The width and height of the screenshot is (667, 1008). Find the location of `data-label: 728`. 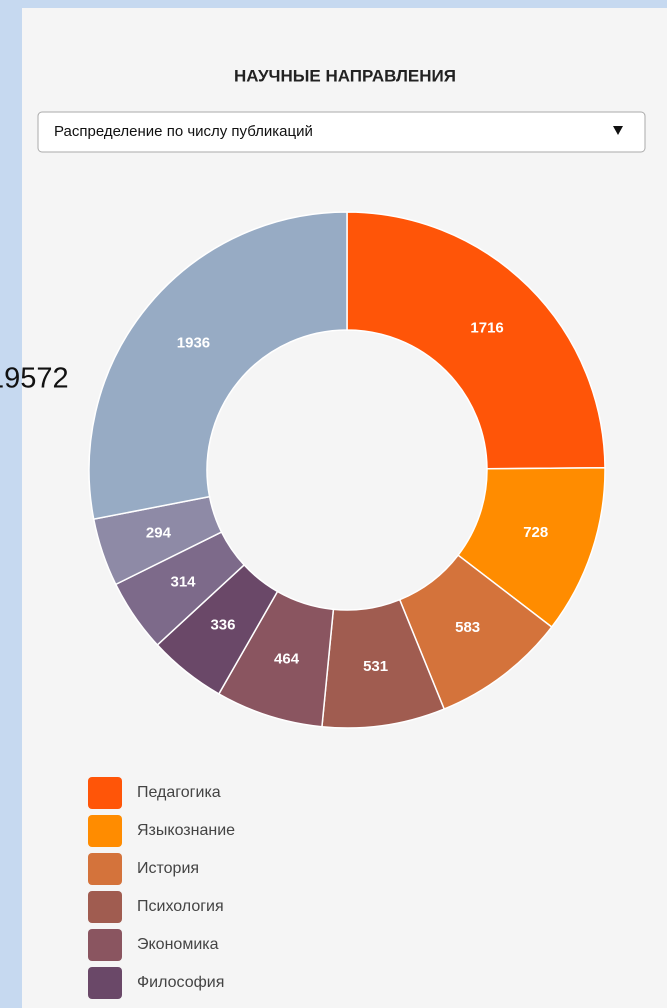

data-label: 728 is located at coordinates (535, 532).